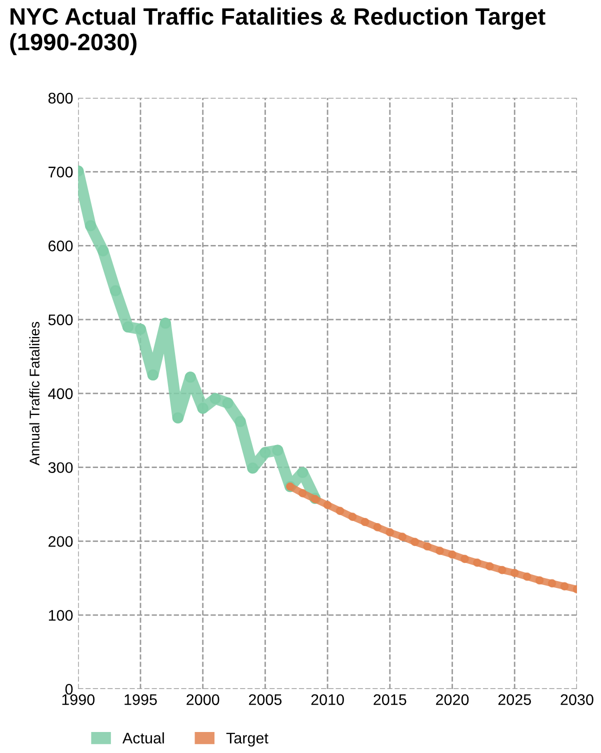 The height and width of the screenshot is (753, 601). I want to click on y-tick-label: 500, so click(60, 320).